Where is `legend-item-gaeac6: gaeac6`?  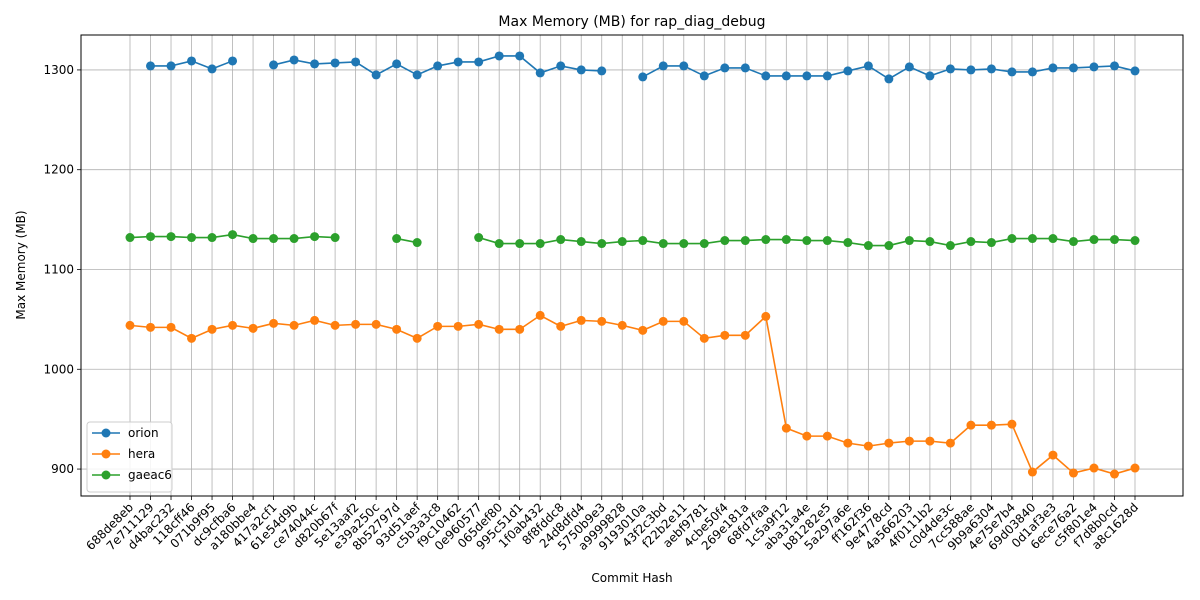
legend-item-gaeac6: gaeac6 is located at coordinates (132, 475).